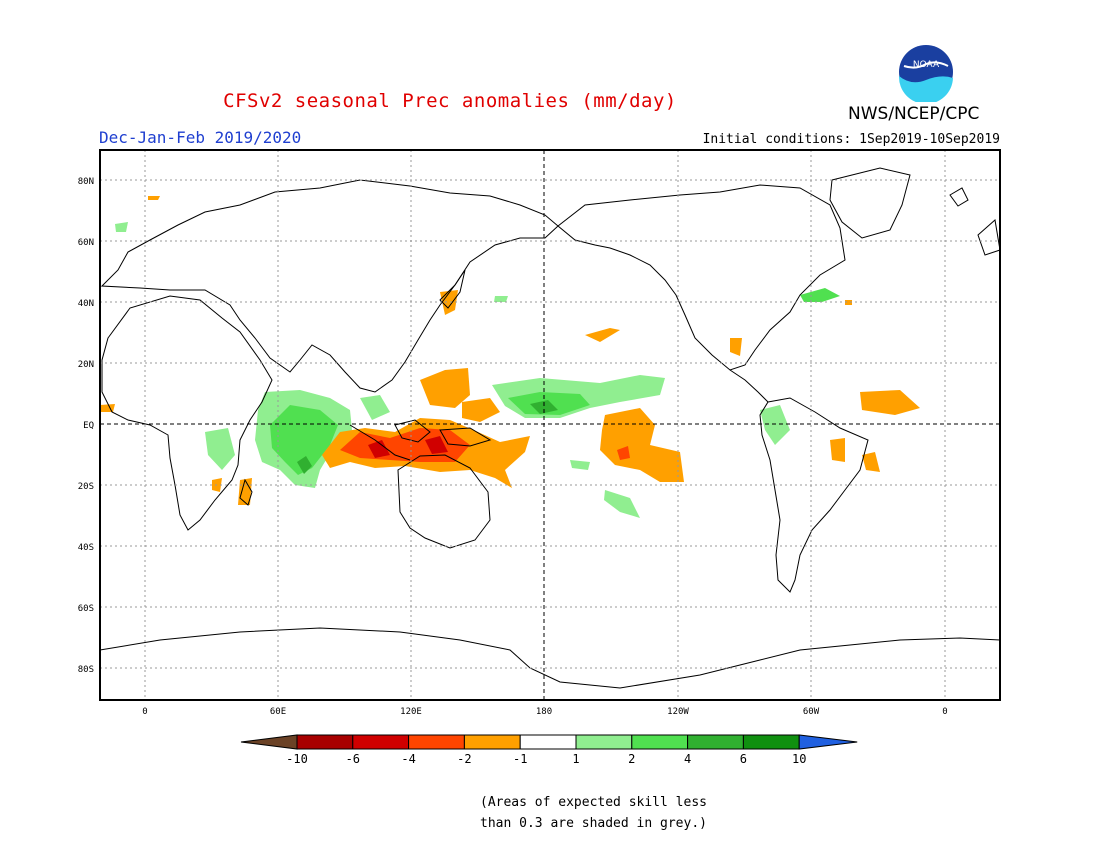  Describe the element at coordinates (86, 609) in the screenshot. I see `lat-label: 60S` at that location.